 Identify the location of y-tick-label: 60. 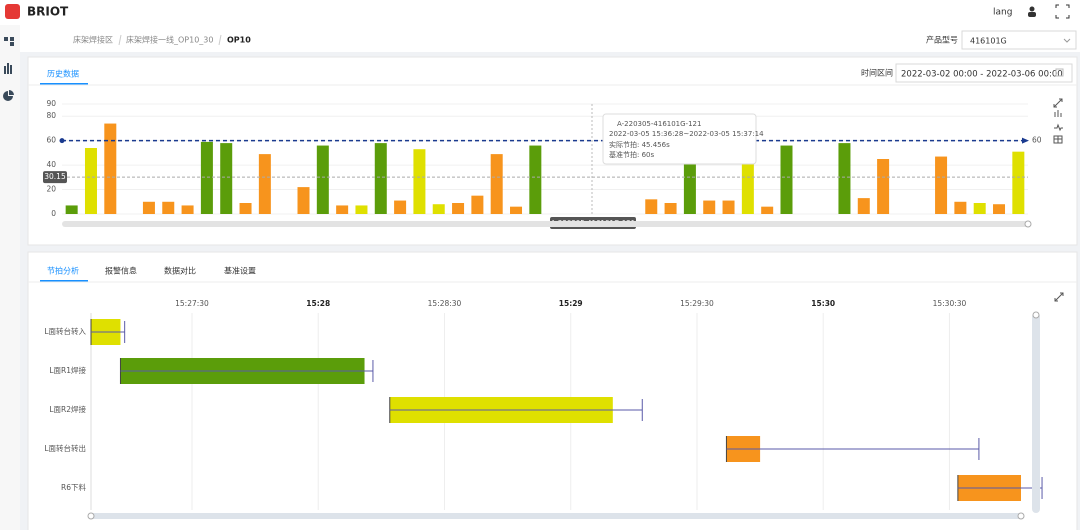
(51, 140).